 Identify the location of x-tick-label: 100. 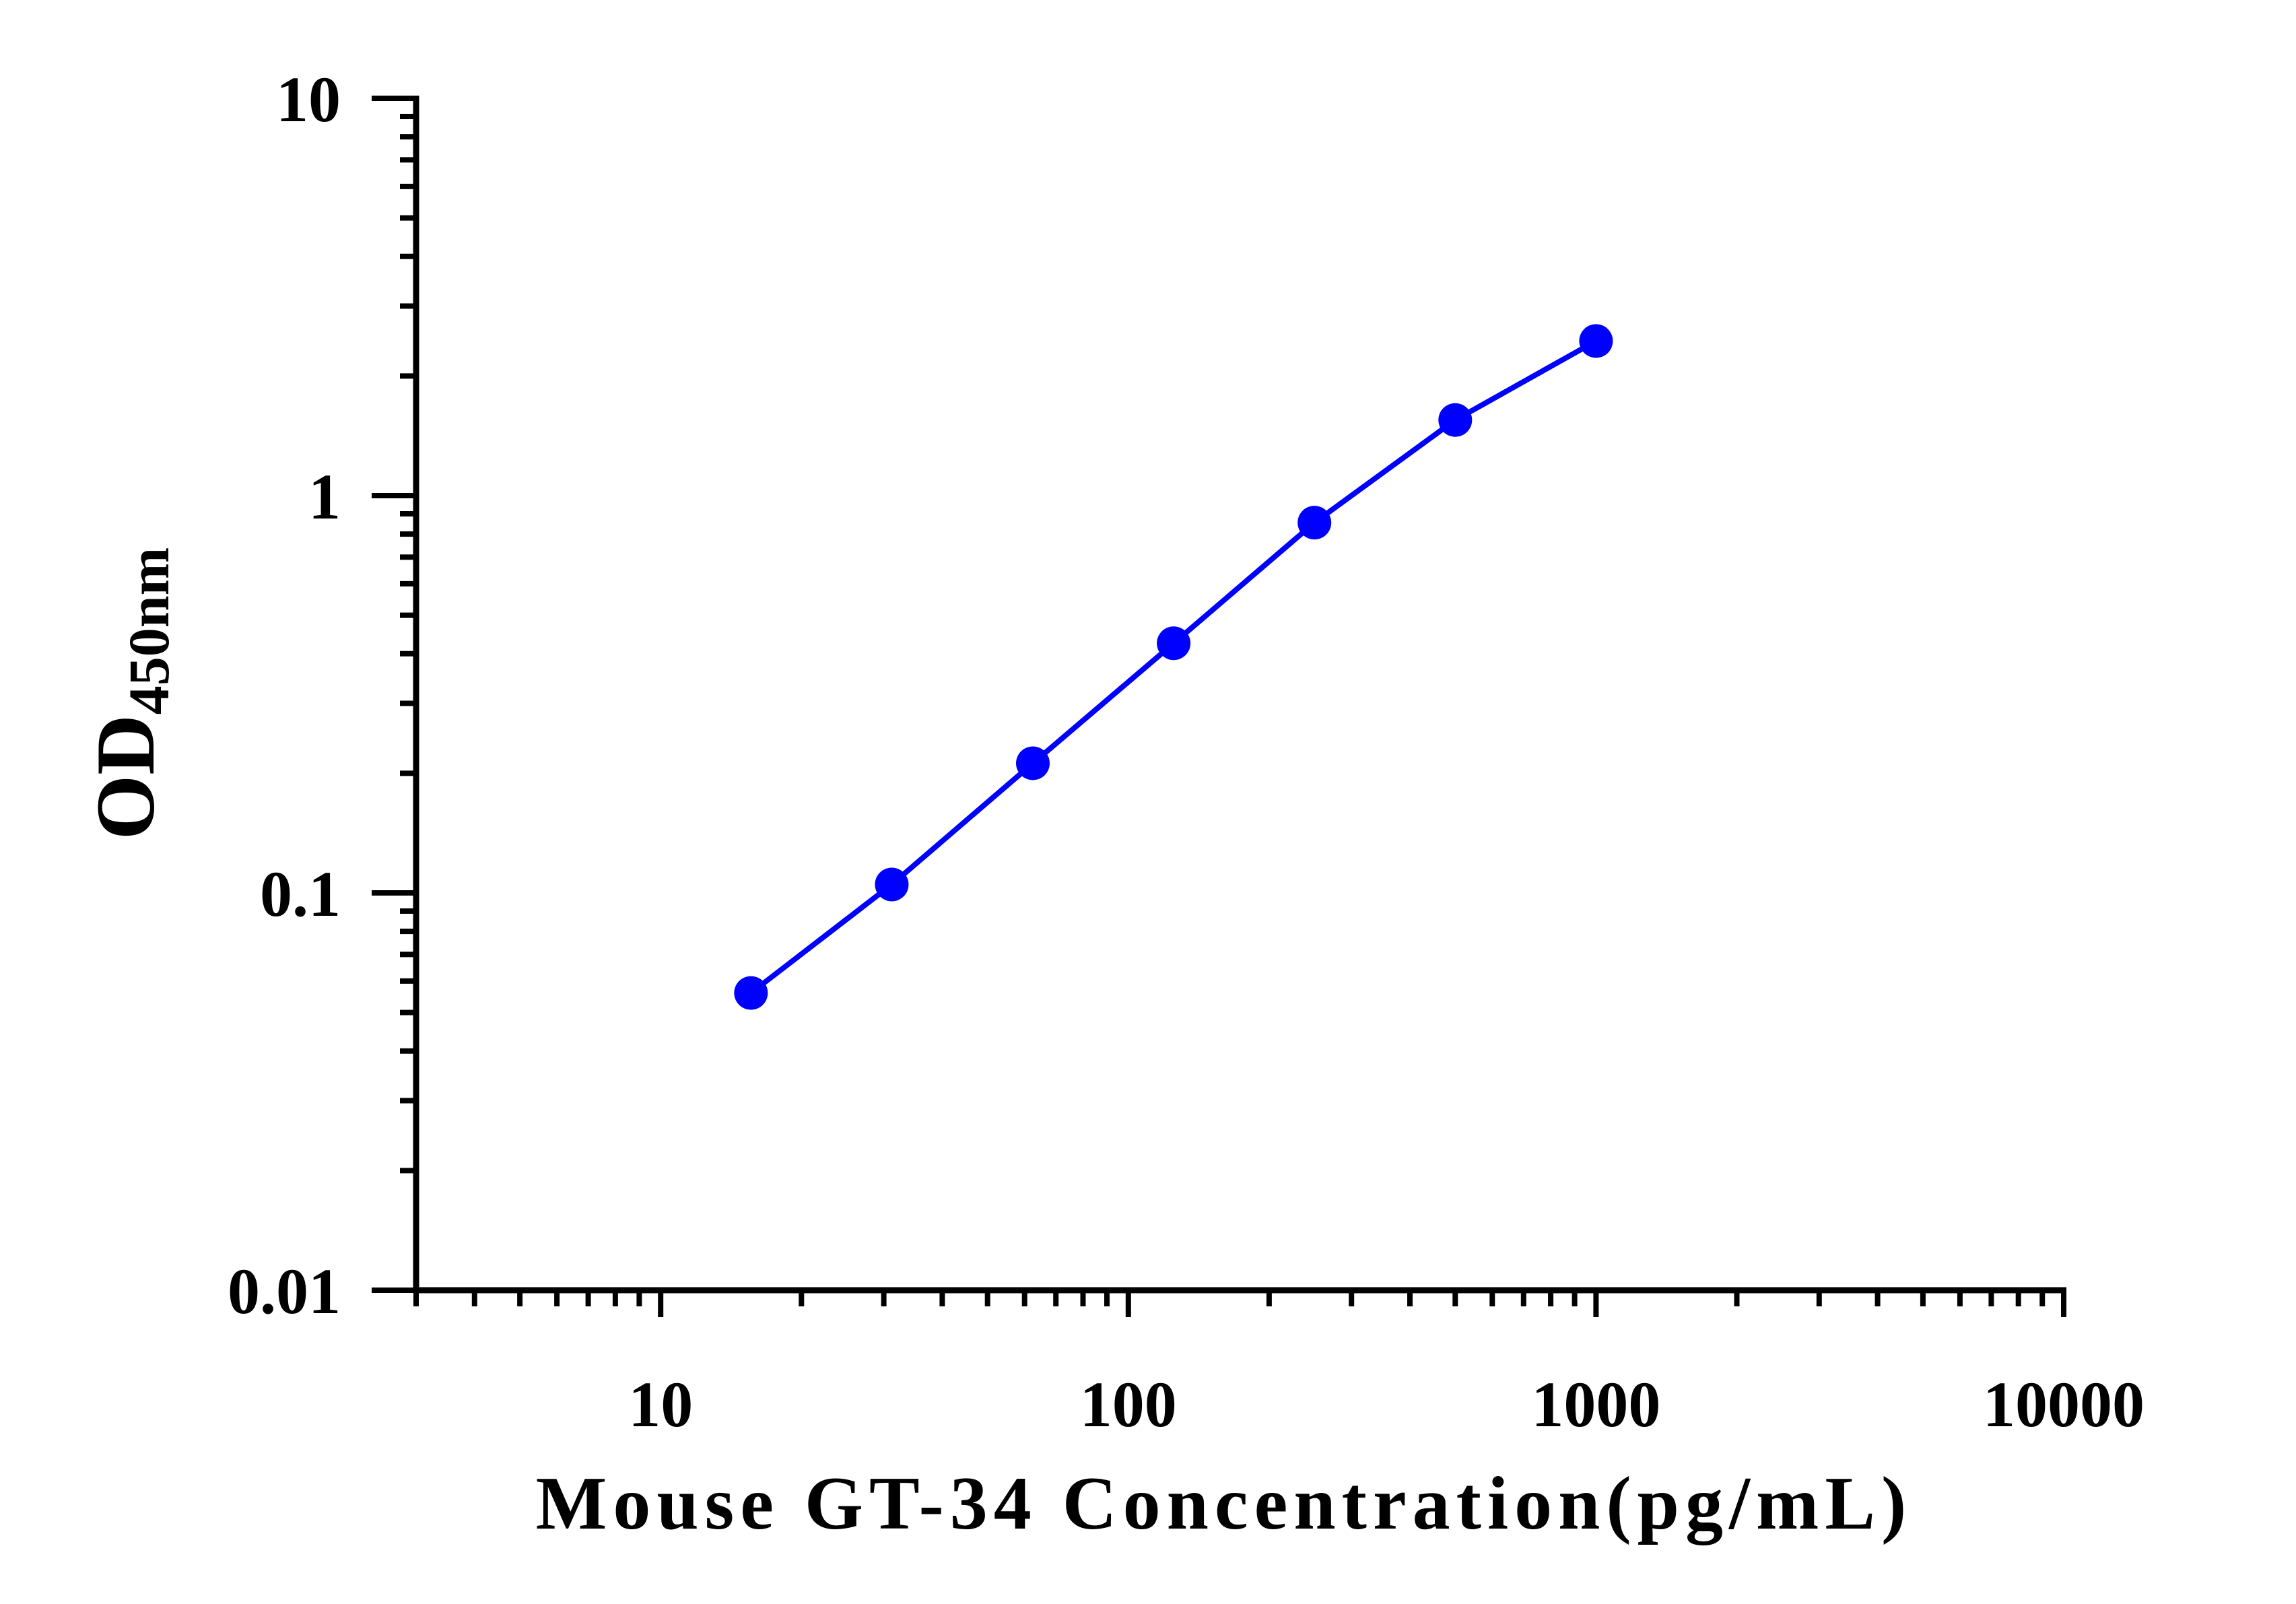
(1128, 1404).